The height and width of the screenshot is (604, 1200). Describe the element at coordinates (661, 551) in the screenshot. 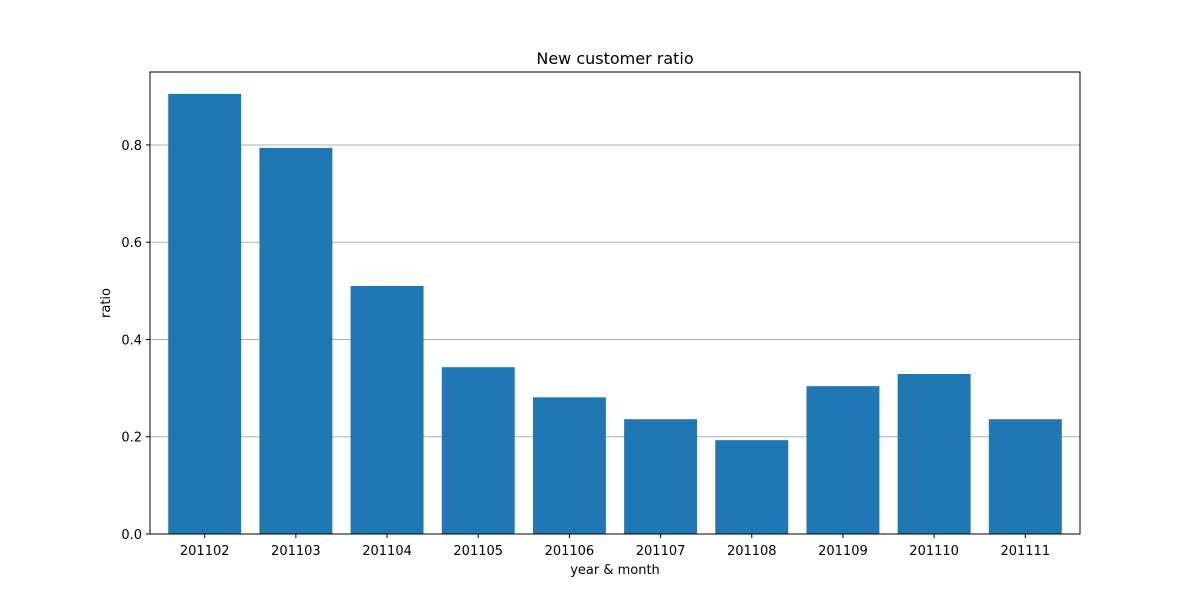

I see `x-tick-label: 201107` at that location.